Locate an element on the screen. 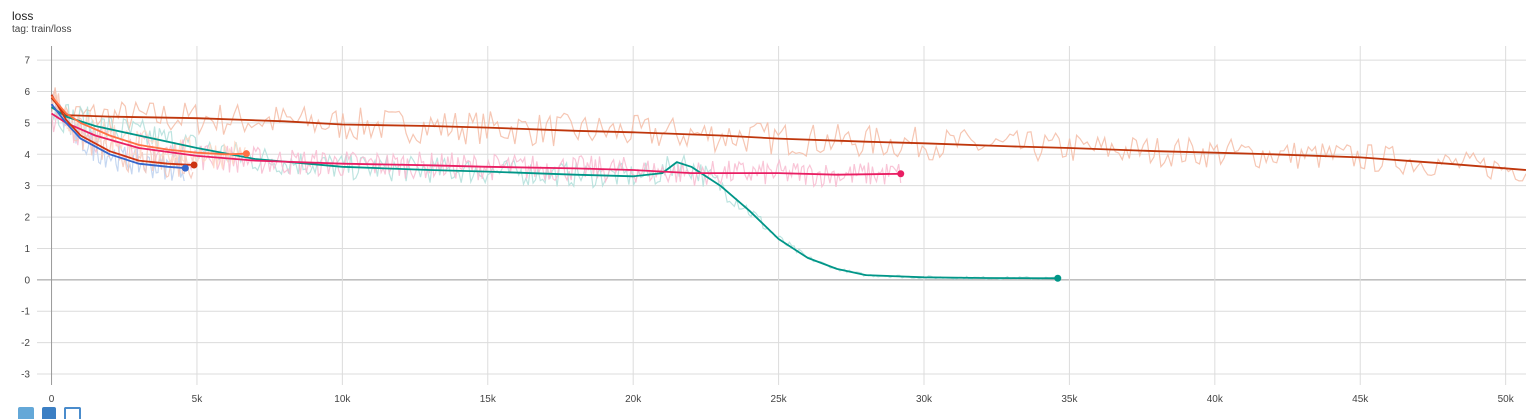 The image size is (1526, 419). y-tick-label: 5 is located at coordinates (27, 123).